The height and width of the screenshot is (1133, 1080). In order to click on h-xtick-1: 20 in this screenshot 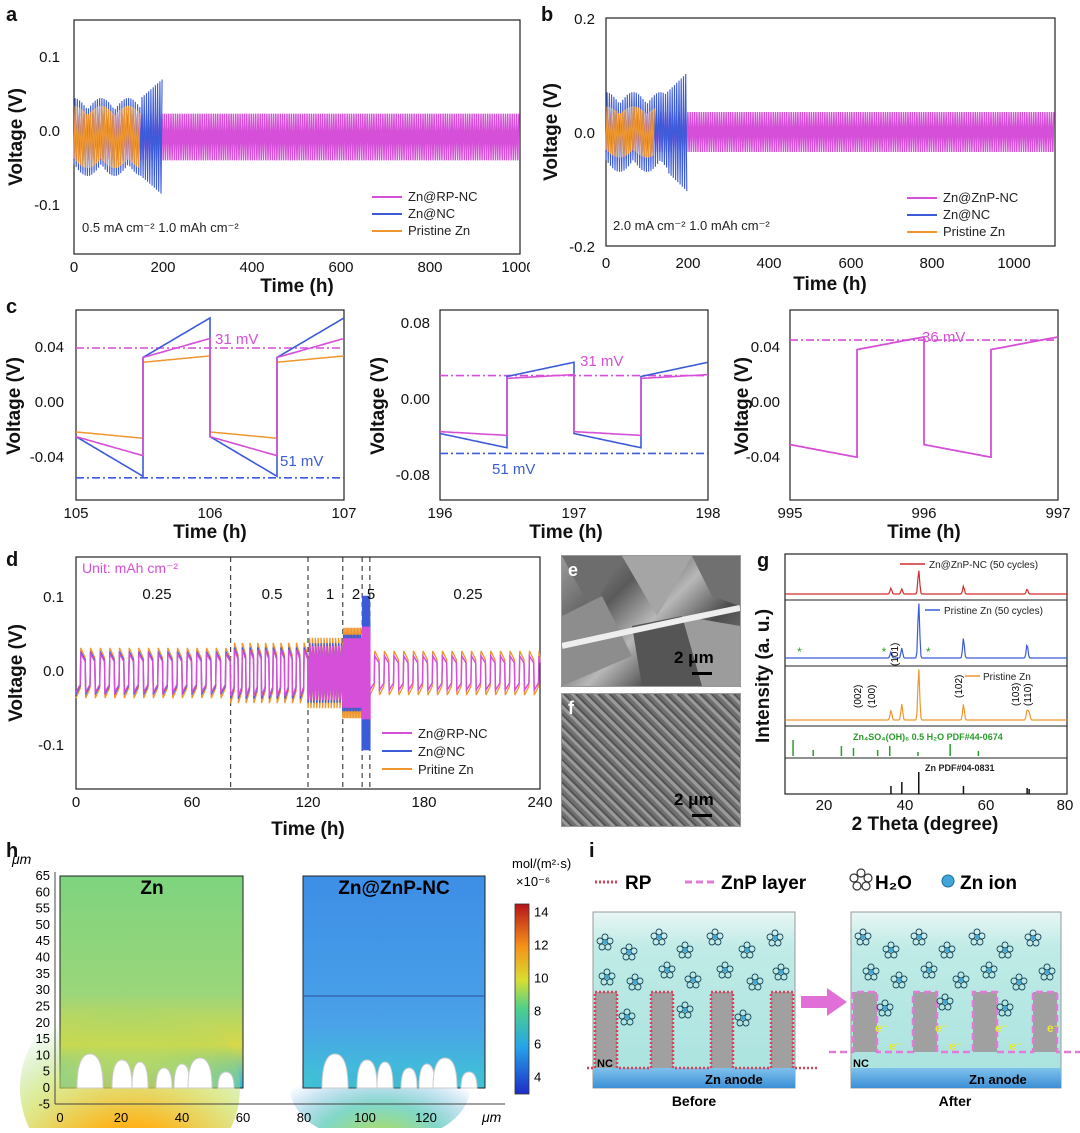, I will do `click(121, 1117)`.